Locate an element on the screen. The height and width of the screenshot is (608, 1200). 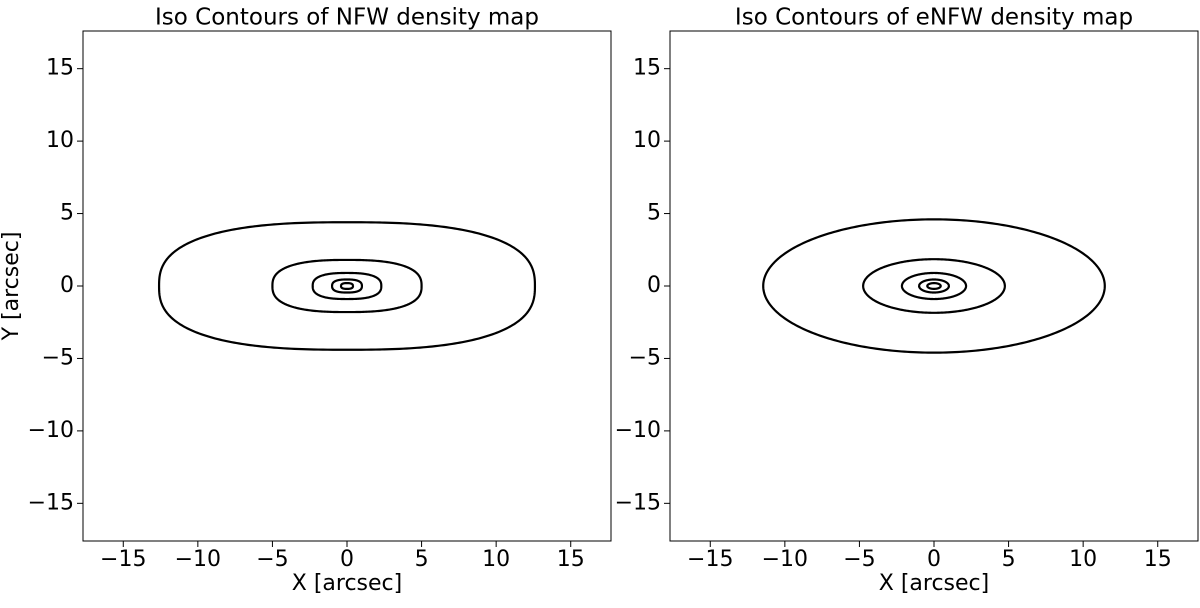
chart-title: Iso Contours of eNFW density map is located at coordinates (934, 18).